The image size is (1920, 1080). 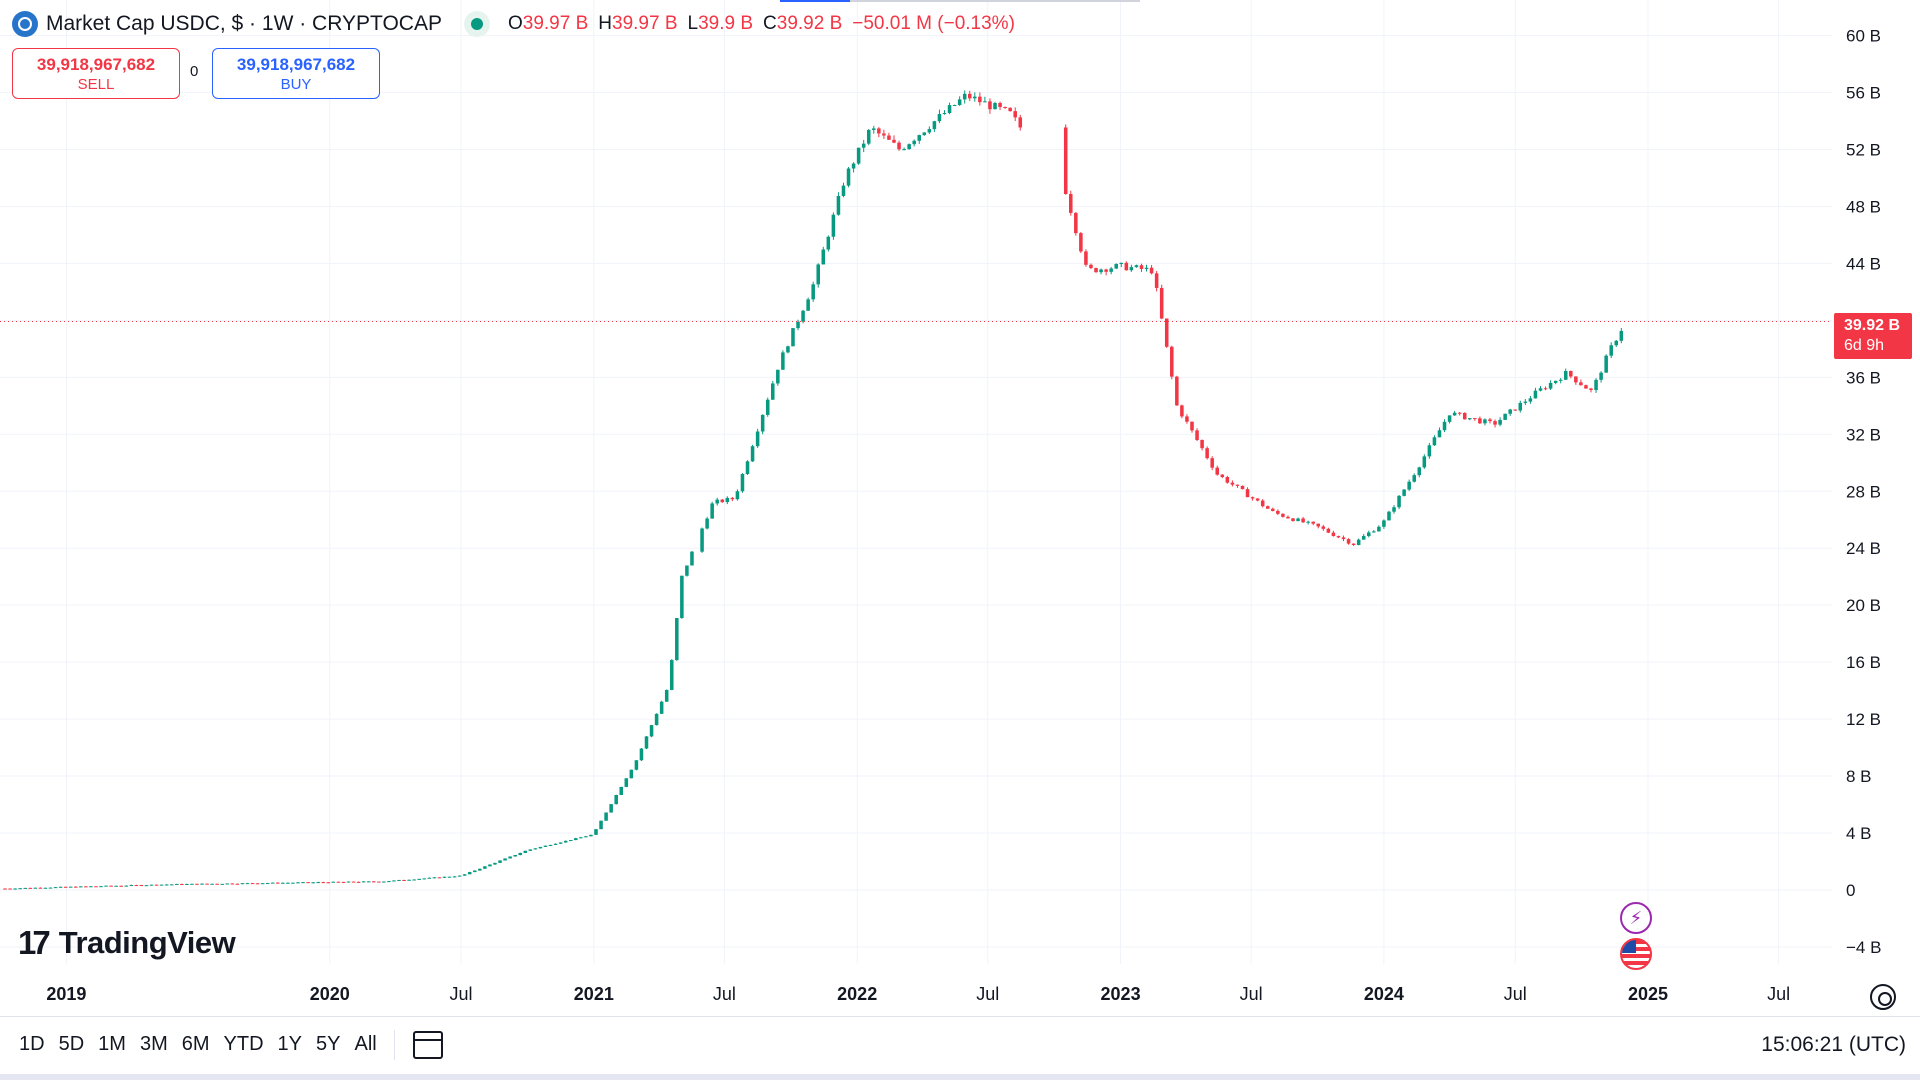 What do you see at coordinates (365, 1044) in the screenshot?
I see `range-all: All` at bounding box center [365, 1044].